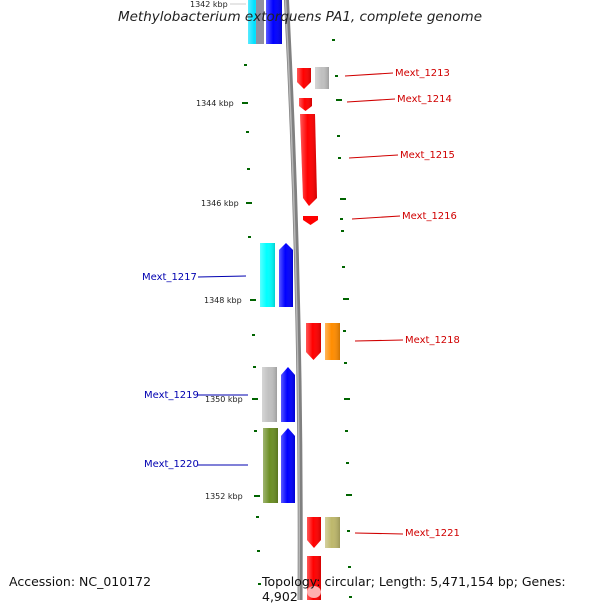  I want to click on gene-label: Mext_1218, so click(432, 340).